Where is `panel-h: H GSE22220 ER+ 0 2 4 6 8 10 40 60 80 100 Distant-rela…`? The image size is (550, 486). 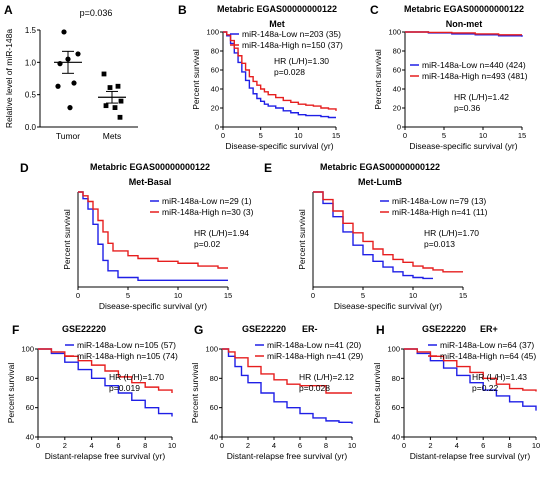
panel-h: H GSE22220 ER+ 0 2 4 6 8 10 40 60 80 100 Distant-rela… is located at coordinates (456, 392).